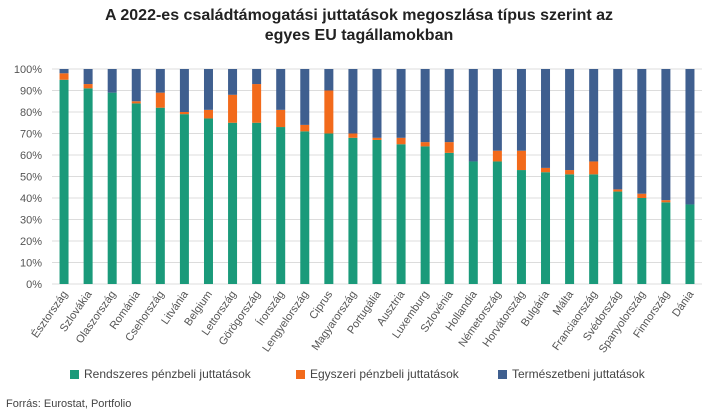  Describe the element at coordinates (385, 374) in the screenshot. I see `legend-label: Egyszeri pénzbeli juttatások` at that location.